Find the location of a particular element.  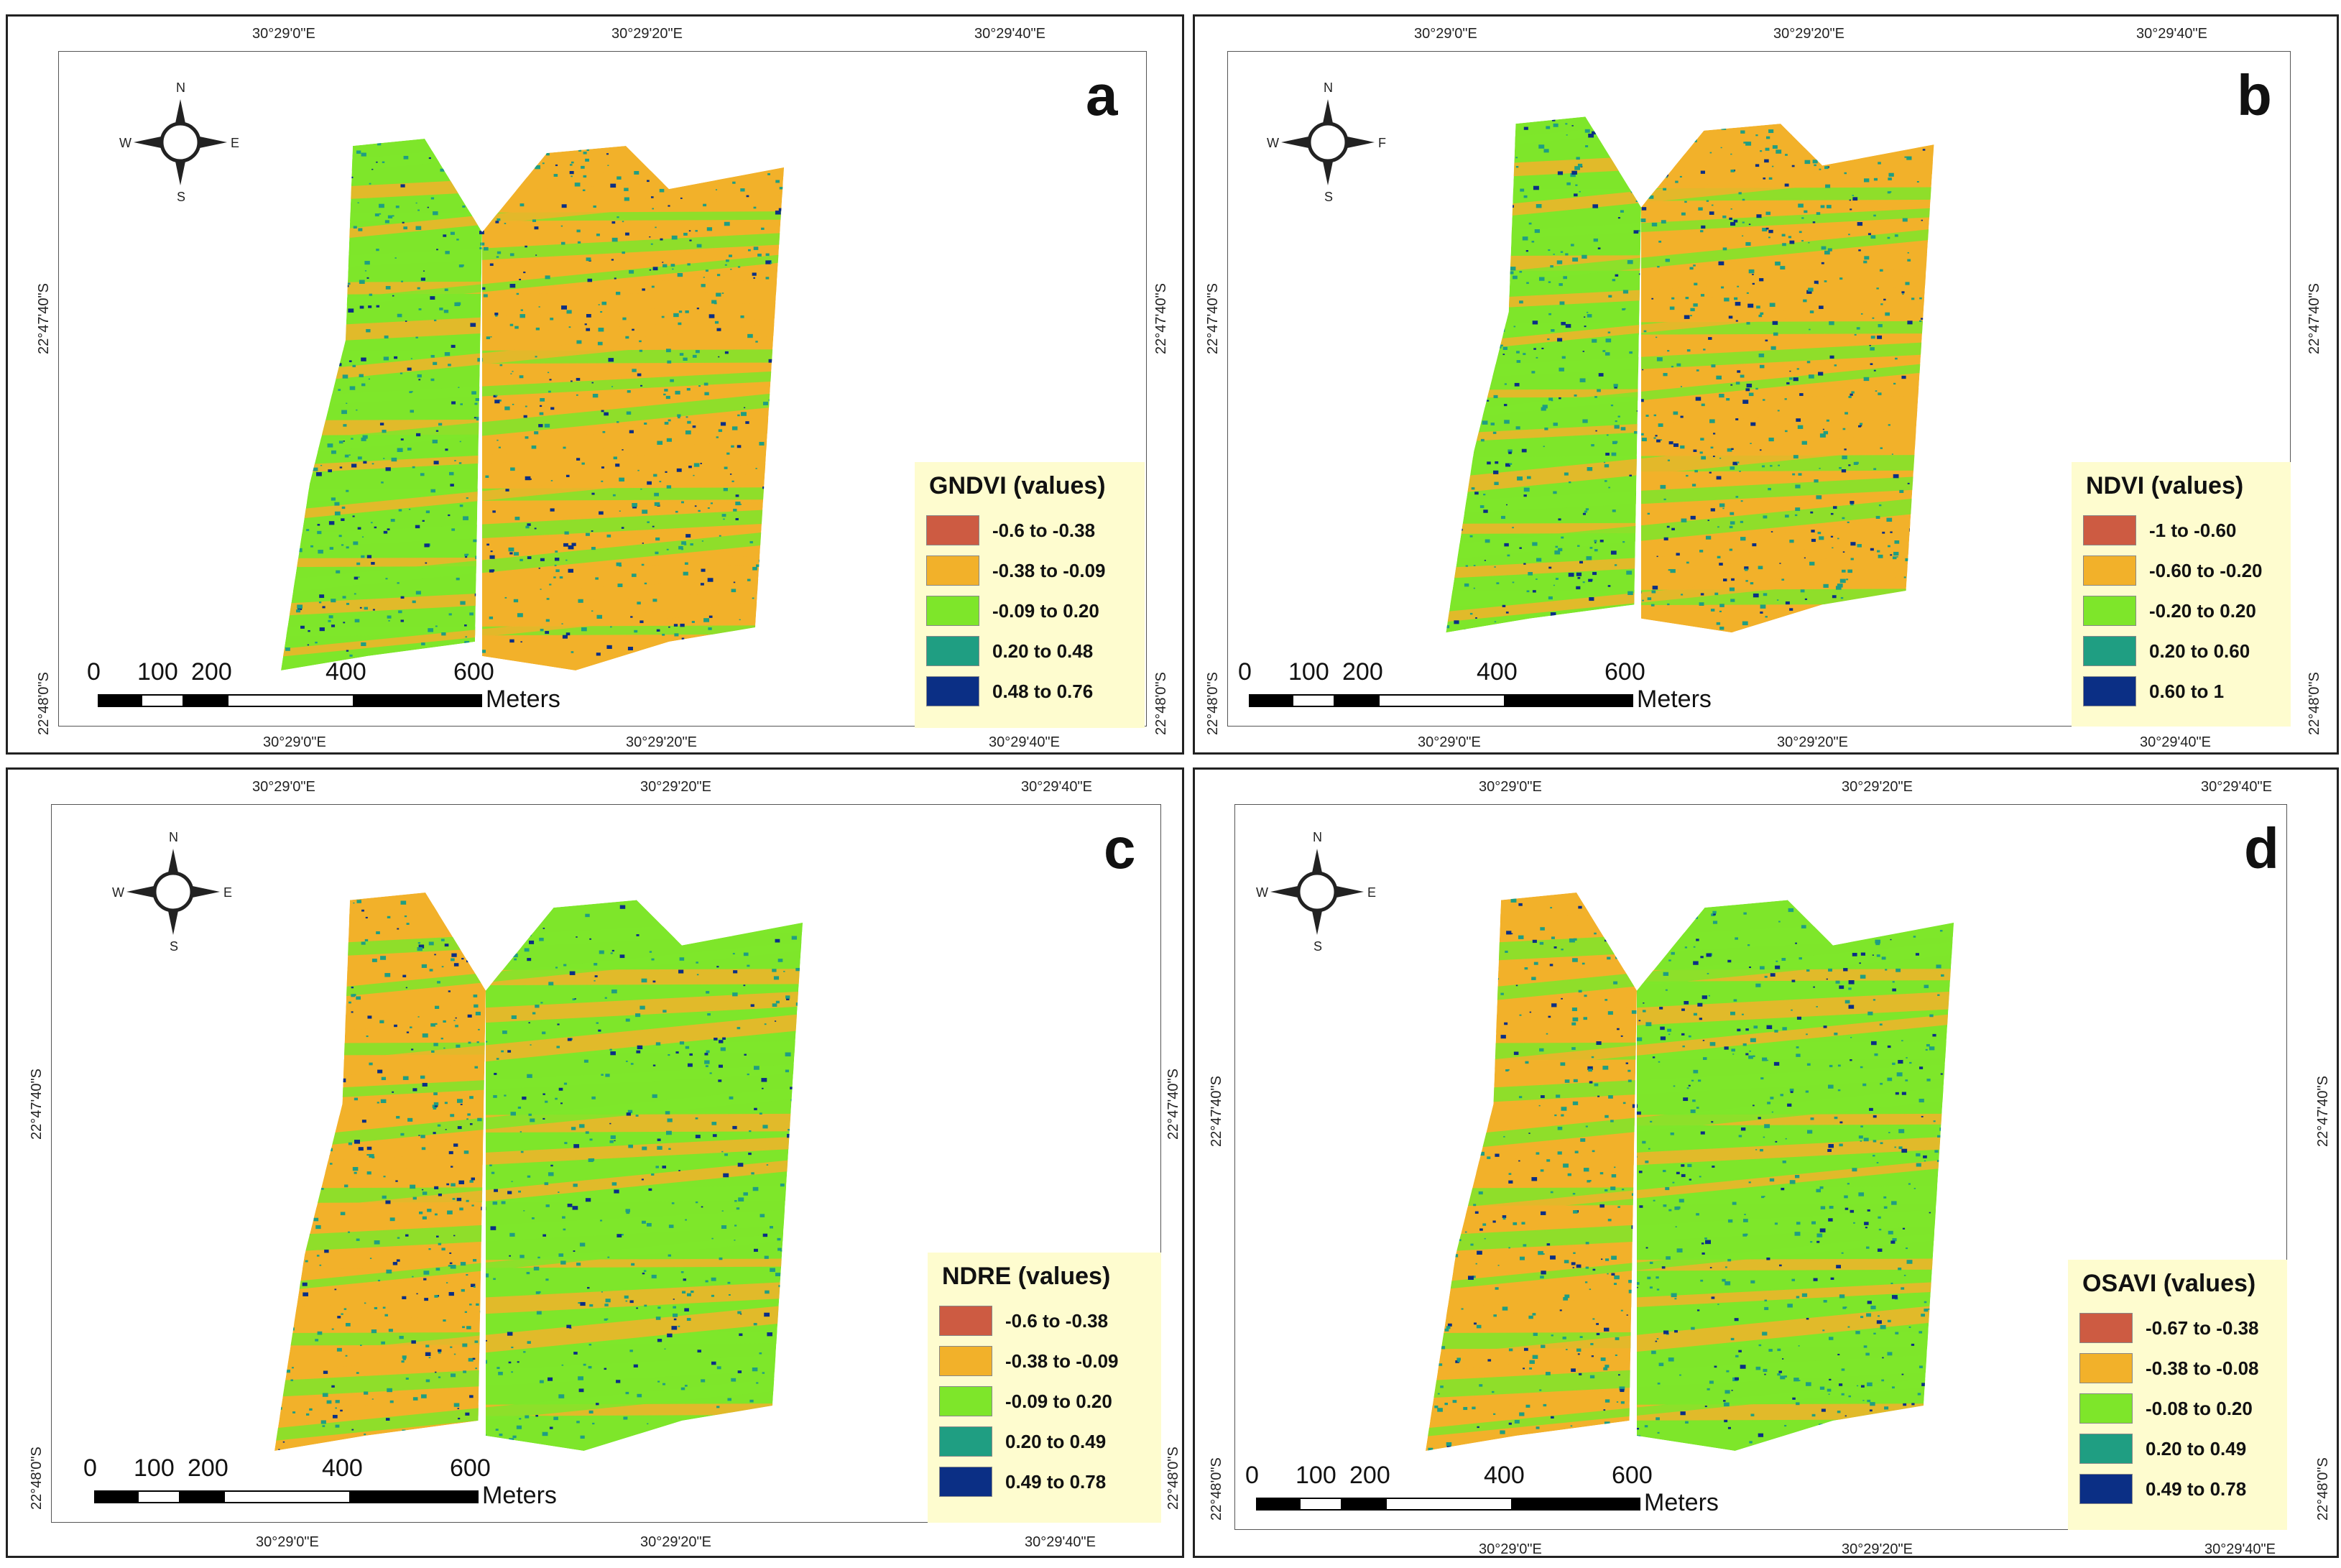

crop-row-band is located at coordinates (1690, 224).